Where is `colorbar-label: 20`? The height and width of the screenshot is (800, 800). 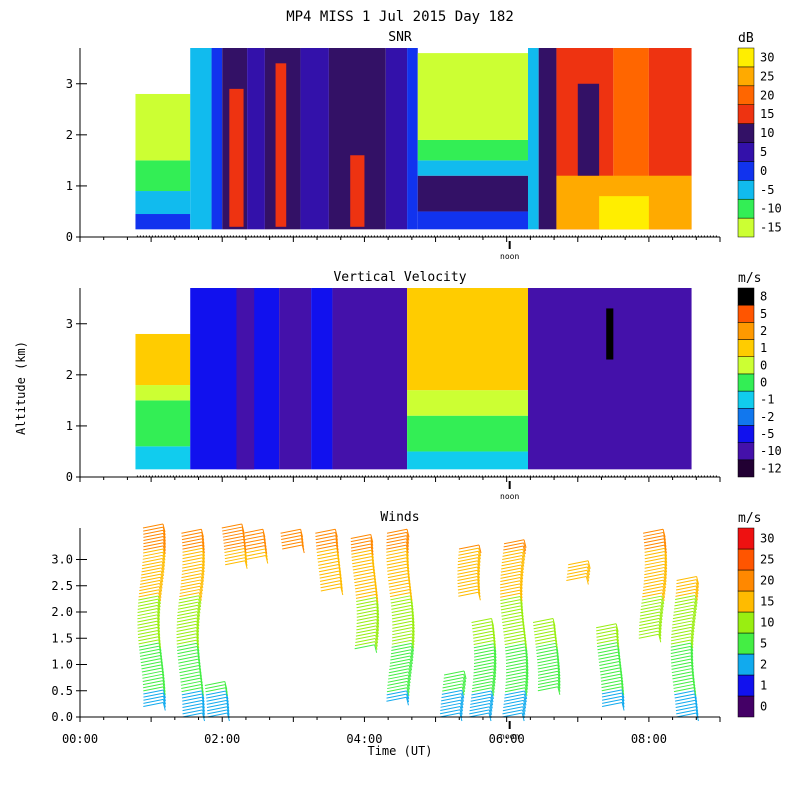 colorbar-label: 20 is located at coordinates (767, 581).